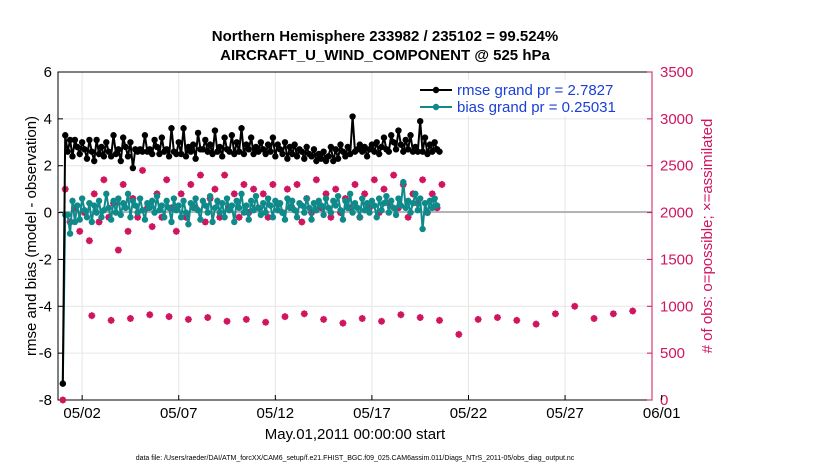 This screenshot has height=470, width=830. What do you see at coordinates (31, 236) in the screenshot?
I see `y-axis-label: rmse and bias (model - observation)` at bounding box center [31, 236].